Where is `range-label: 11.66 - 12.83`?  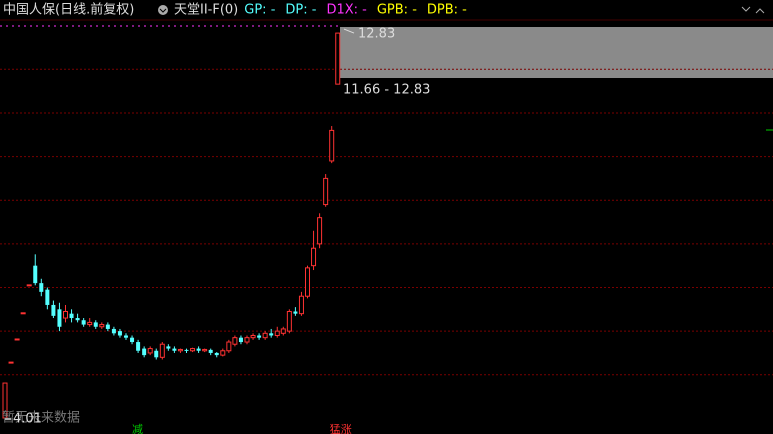 range-label: 11.66 - 12.83 is located at coordinates (386, 90).